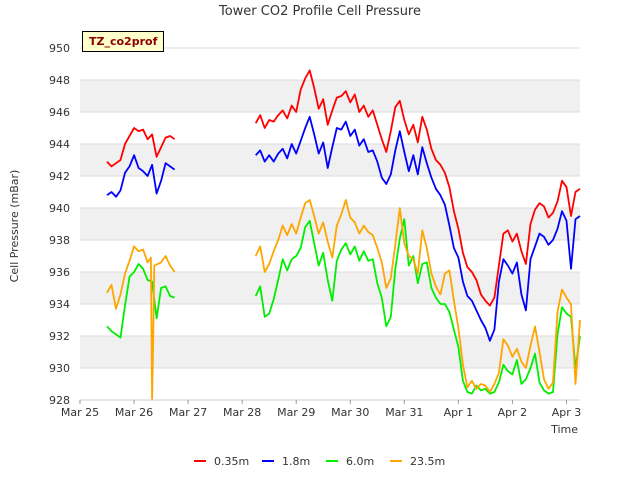 The height and width of the screenshot is (480, 640). Describe the element at coordinates (14, 226) in the screenshot. I see `y-axis-label: Cell Pressure (mBar)` at that location.